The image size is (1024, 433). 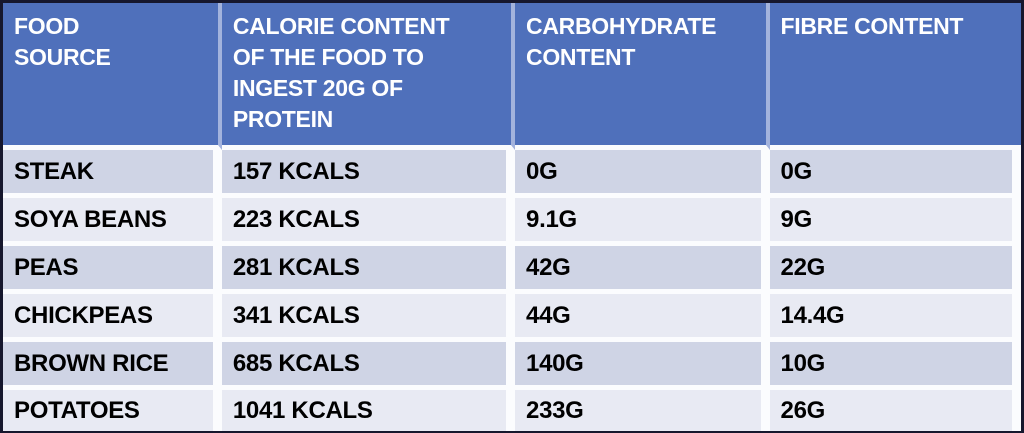 I want to click on table-cell: 1041 KCALS, so click(x=368, y=410).